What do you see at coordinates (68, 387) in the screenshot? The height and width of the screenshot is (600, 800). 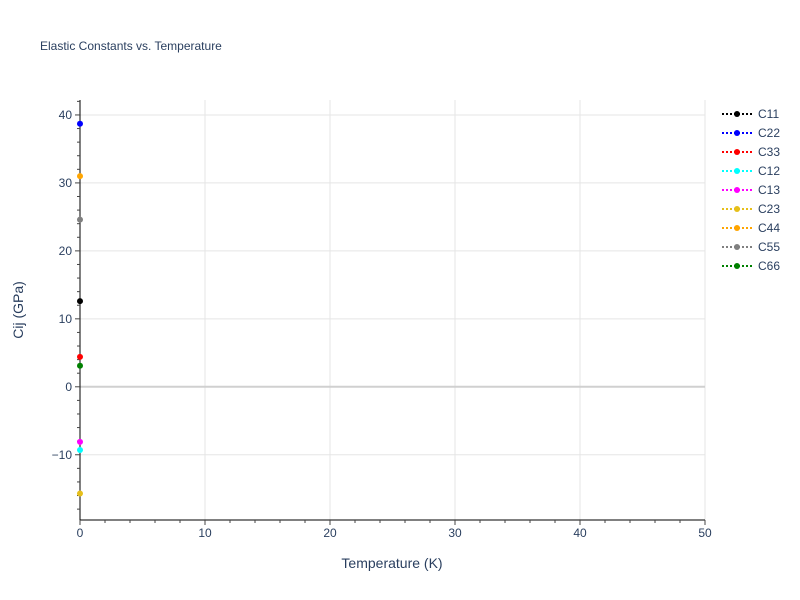 I see `y-tick-label: 0` at bounding box center [68, 387].